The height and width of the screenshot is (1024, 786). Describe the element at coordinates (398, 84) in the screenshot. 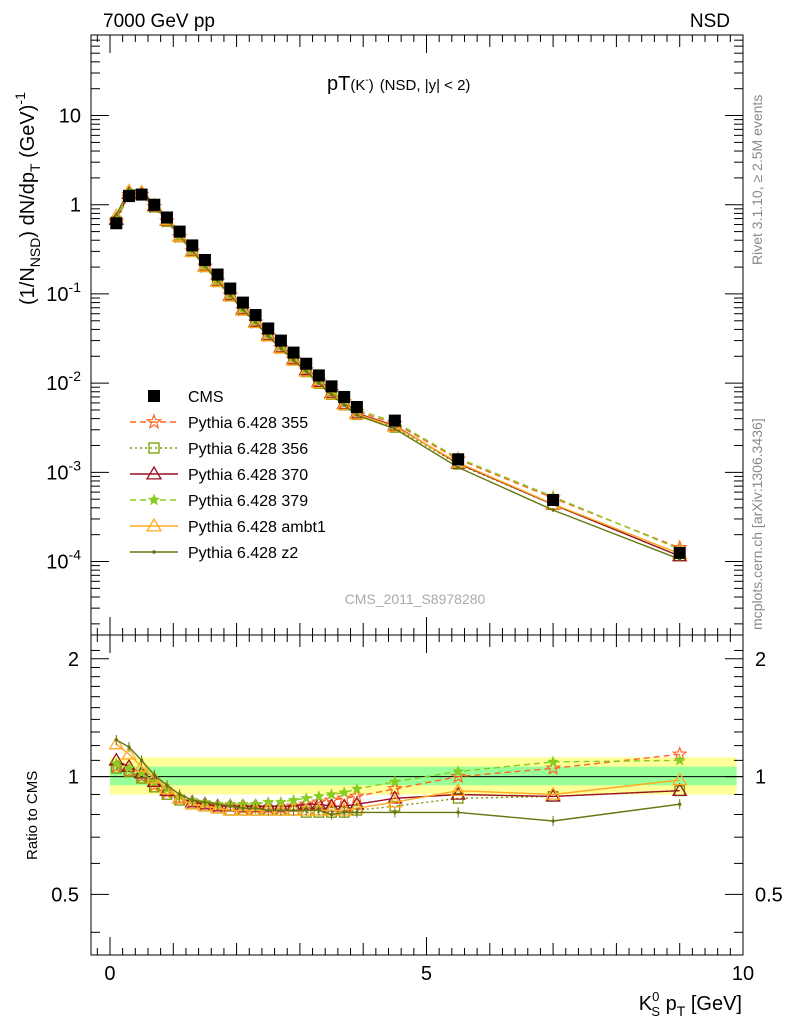

I see `plot-title: pT(K-) (NSD, |y| < 2)` at that location.